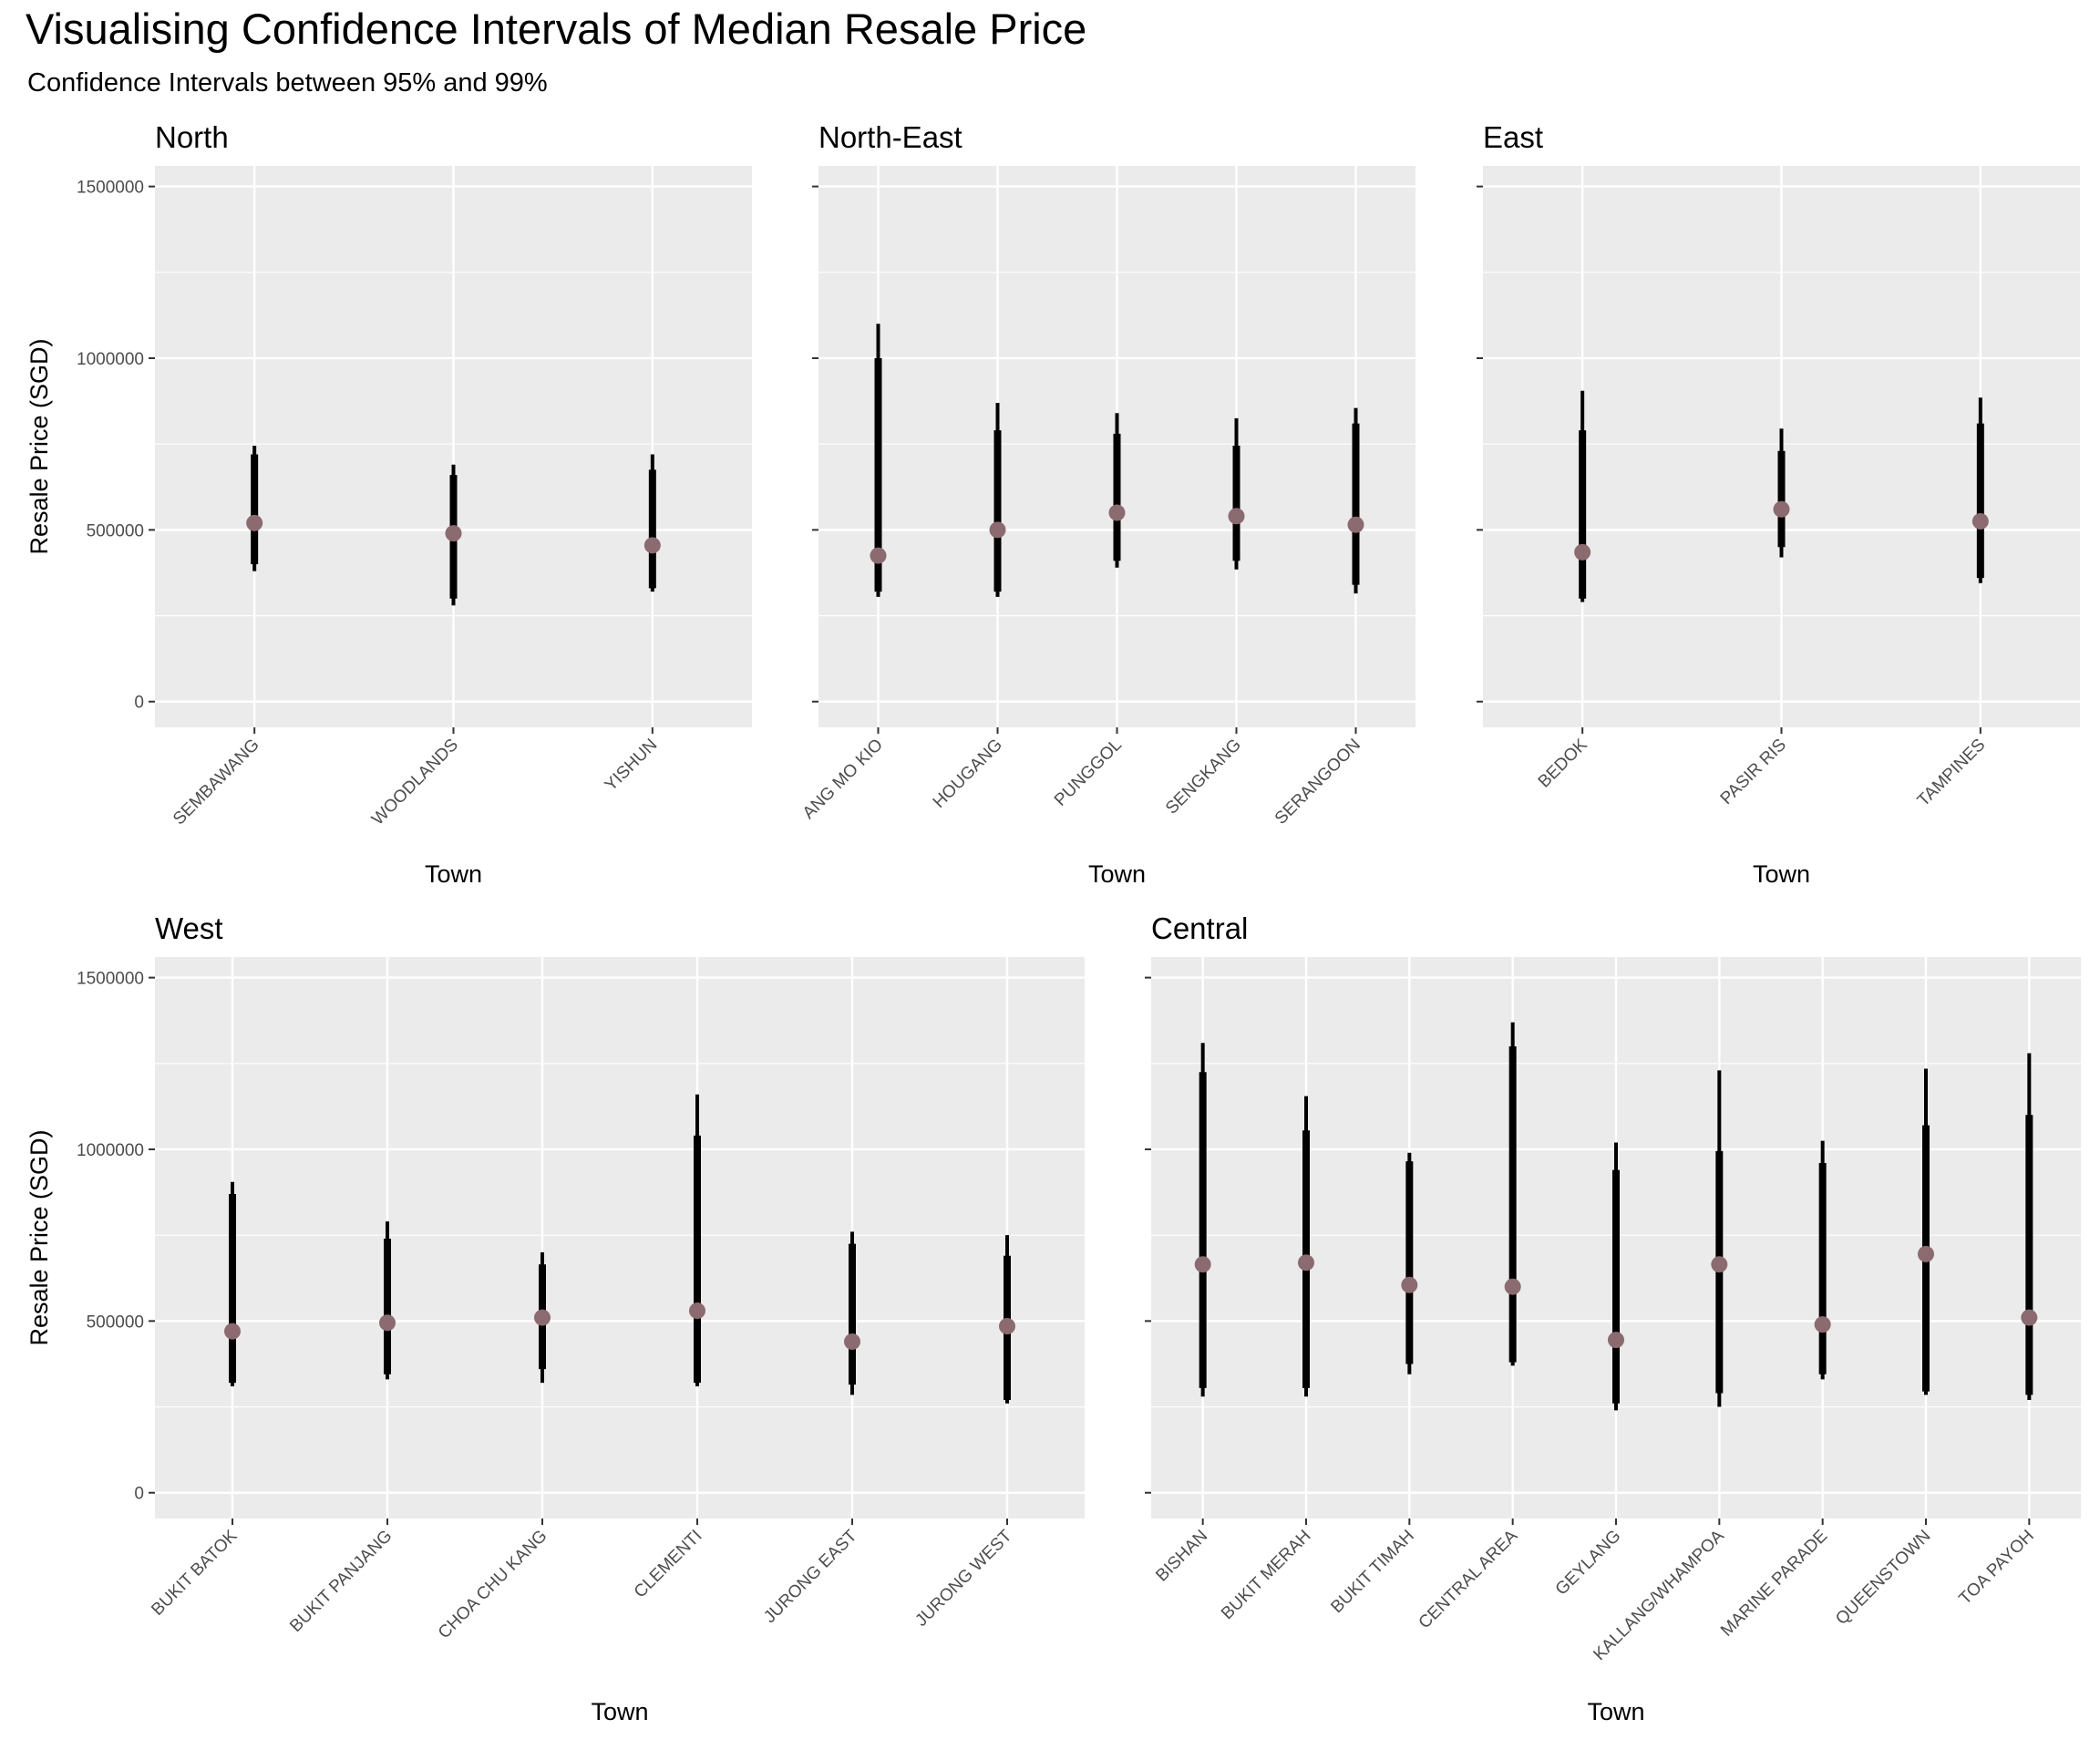  Describe the element at coordinates (192, 137) in the screenshot. I see `panel-title: North` at that location.